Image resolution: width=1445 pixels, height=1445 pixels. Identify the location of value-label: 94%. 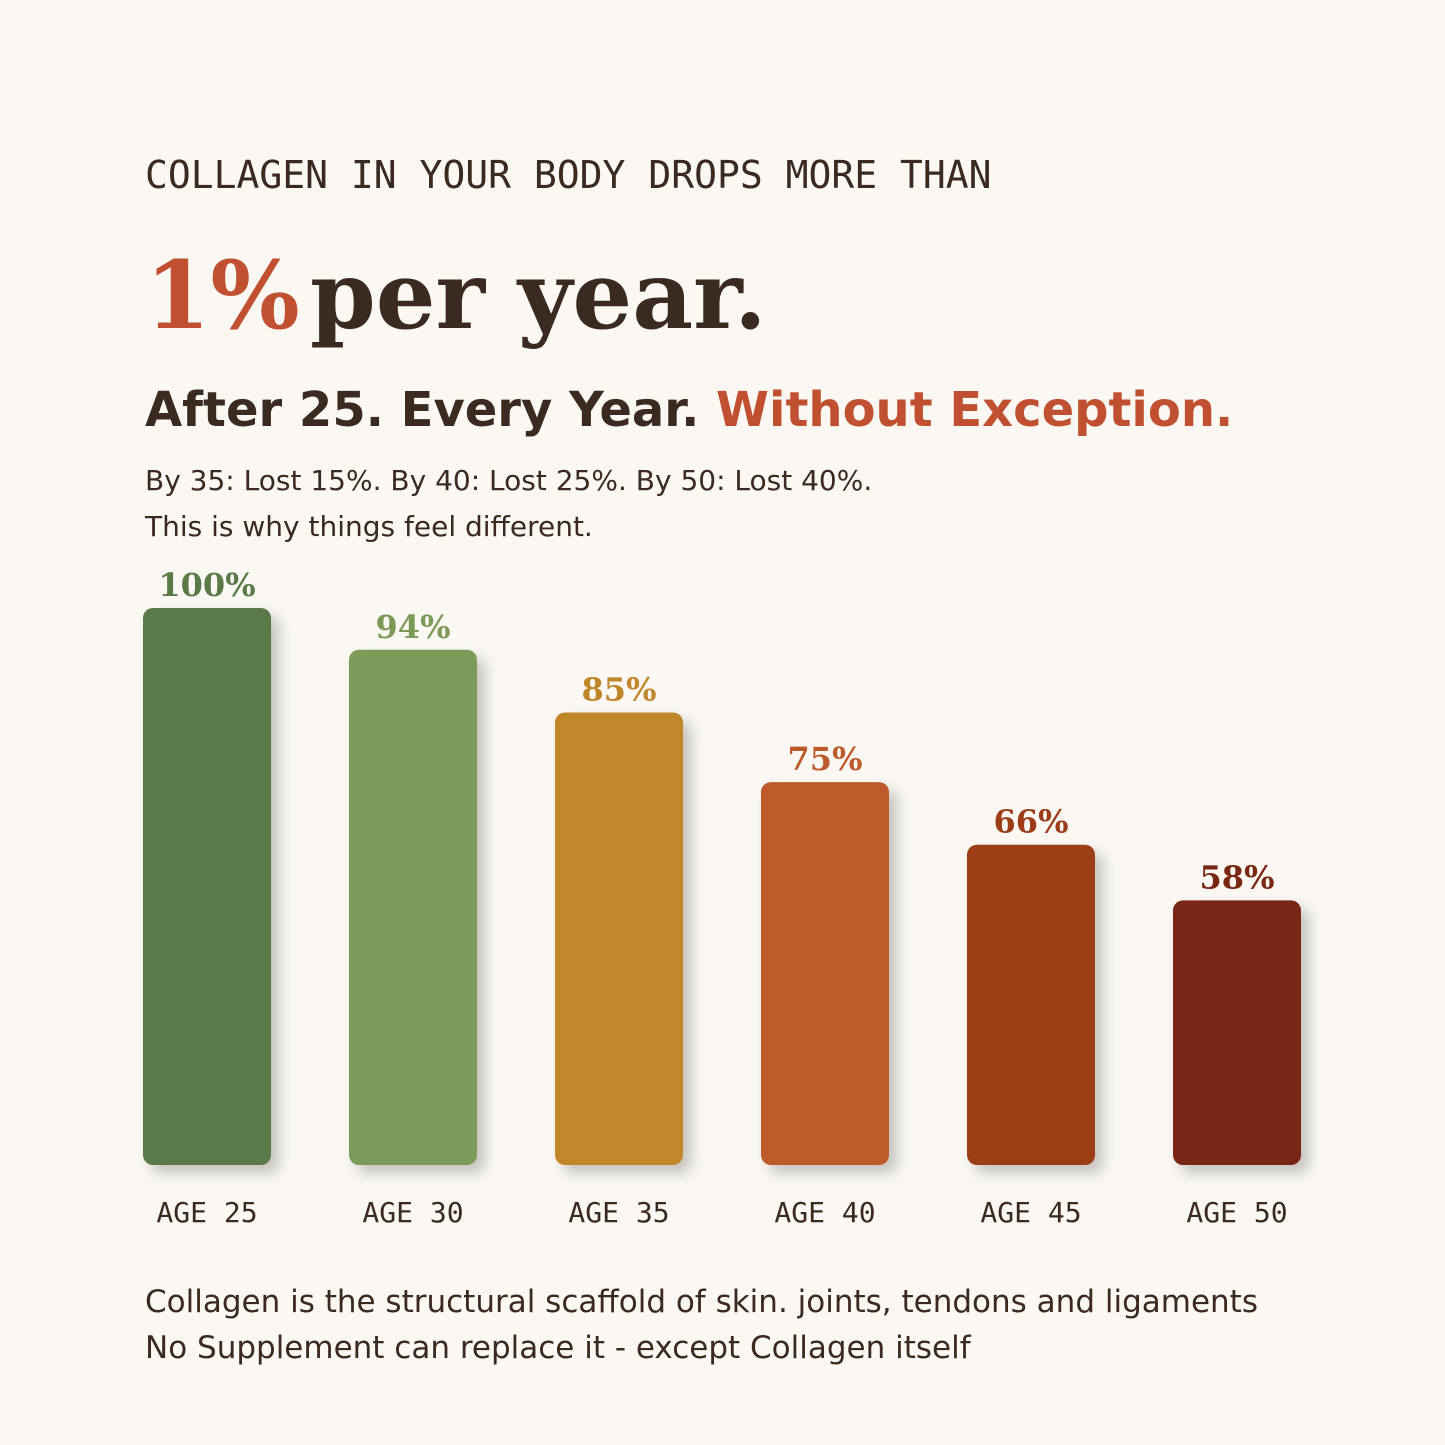
(413, 627).